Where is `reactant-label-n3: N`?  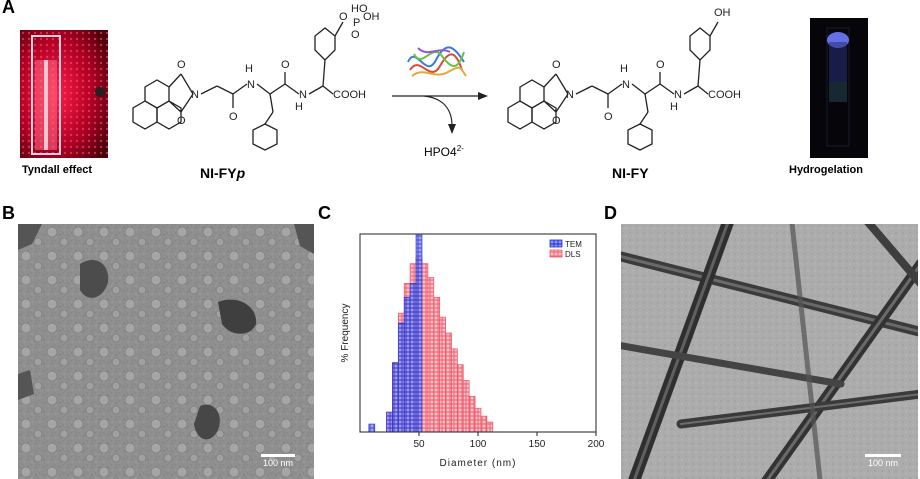 reactant-label-n3: N is located at coordinates (303, 95).